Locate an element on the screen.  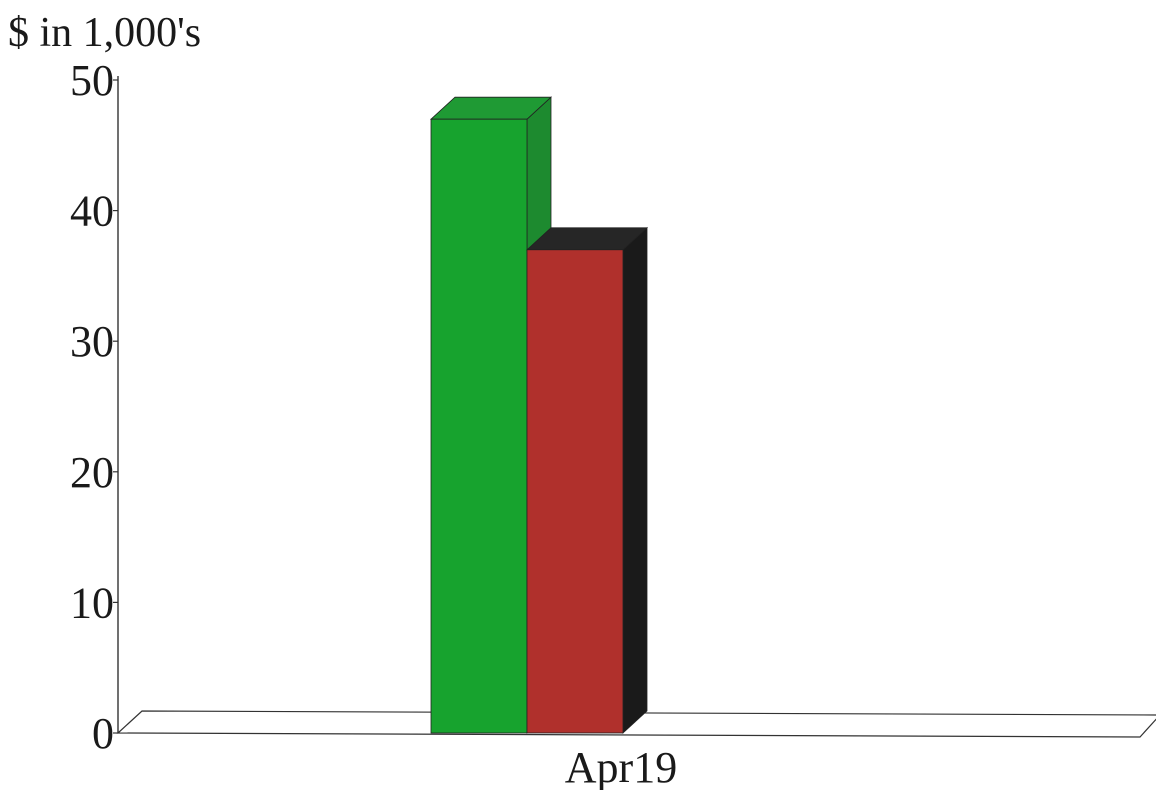
y-axis-unit-label: $ in 1,000's is located at coordinates (104, 33).